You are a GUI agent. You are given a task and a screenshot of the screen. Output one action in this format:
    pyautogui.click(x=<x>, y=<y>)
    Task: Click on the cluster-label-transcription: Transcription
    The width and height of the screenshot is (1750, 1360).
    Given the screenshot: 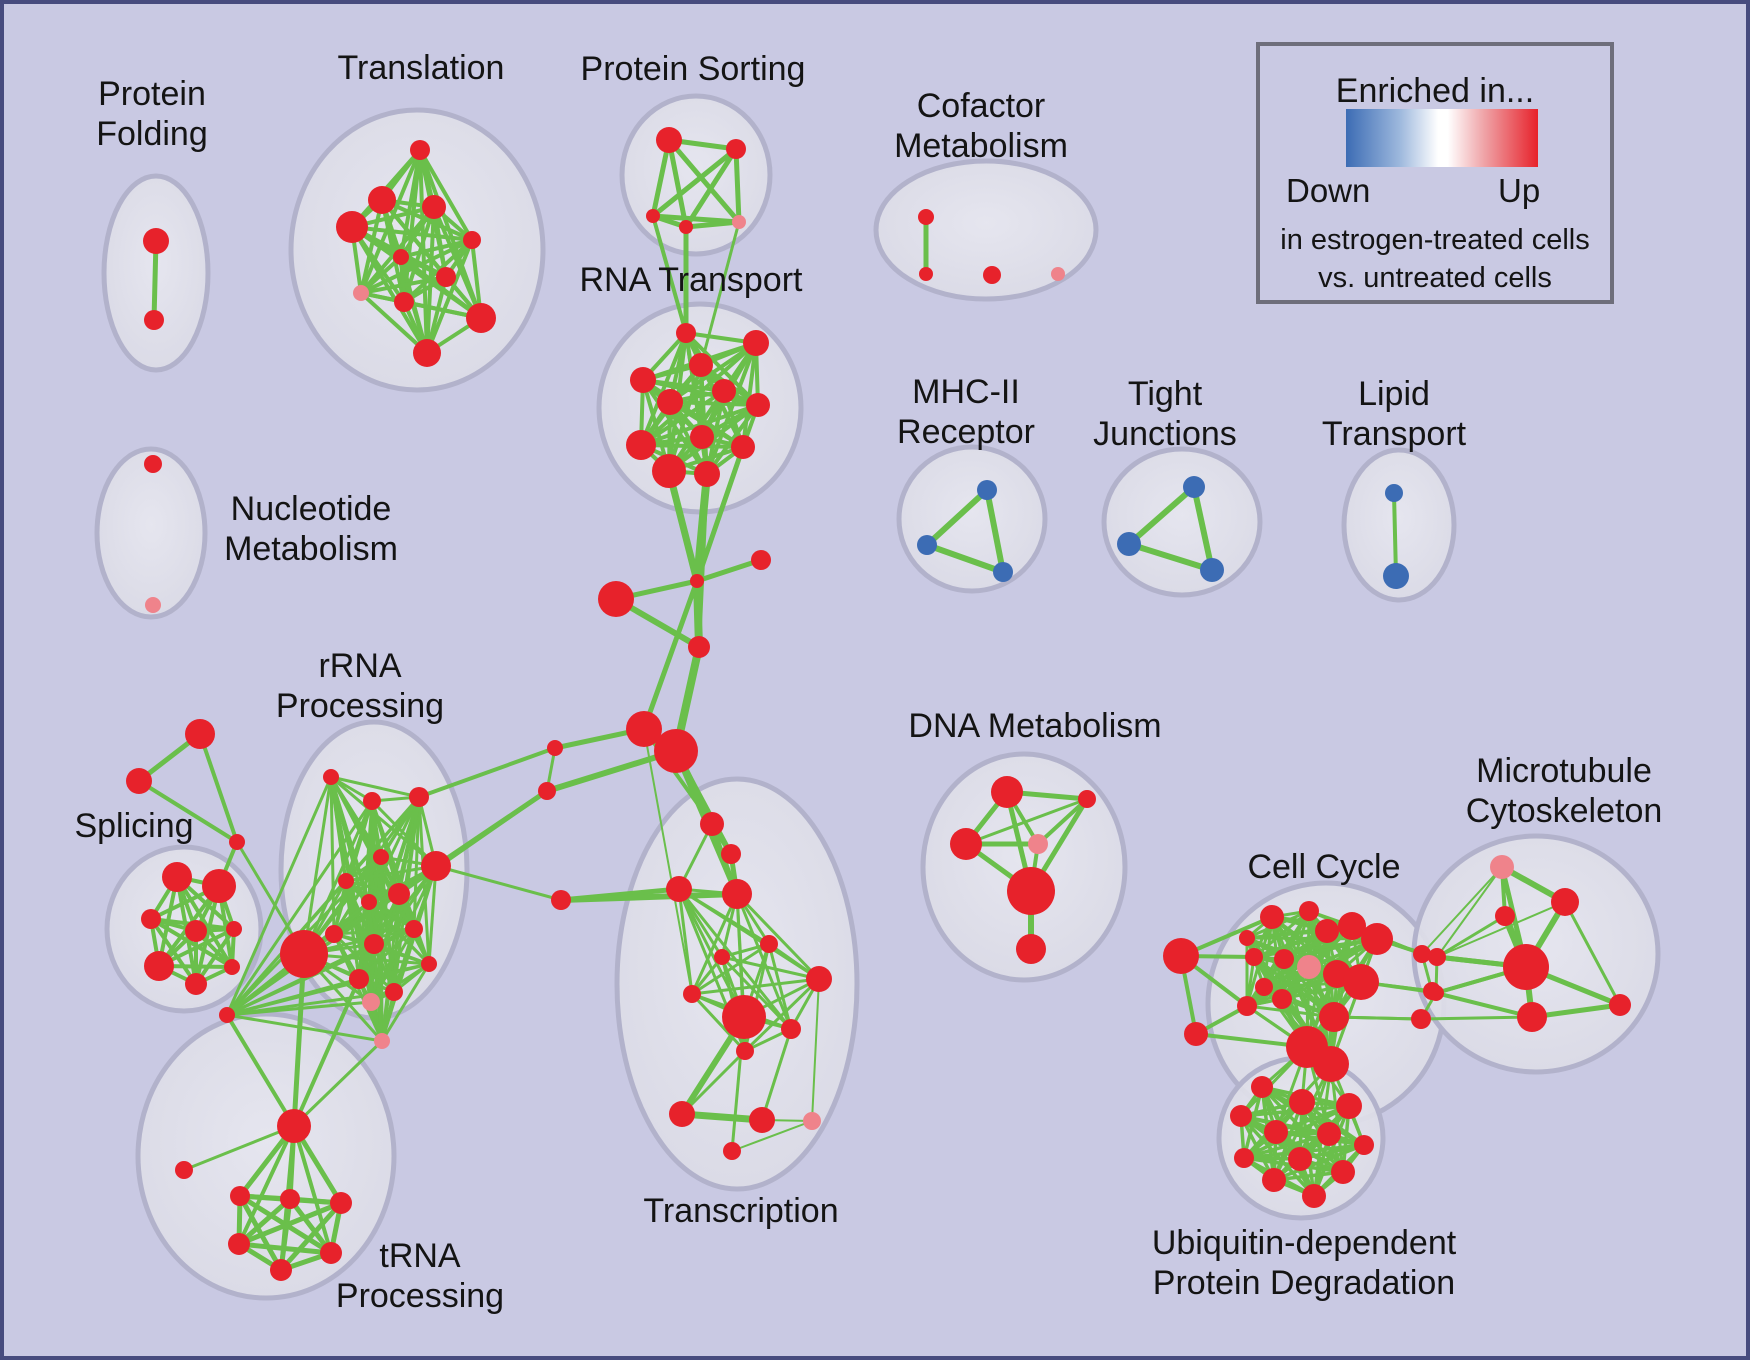 What is the action you would take?
    pyautogui.click(x=740, y=1211)
    